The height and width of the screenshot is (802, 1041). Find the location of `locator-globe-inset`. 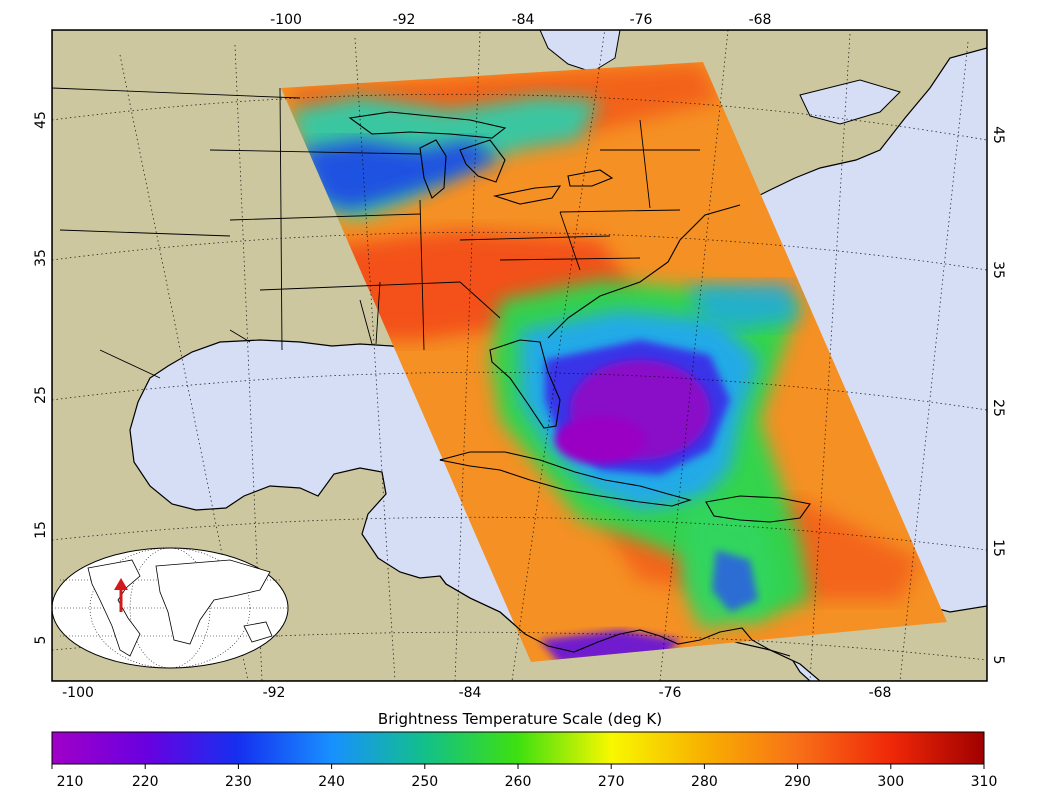

locator-globe-inset is located at coordinates (170, 608).